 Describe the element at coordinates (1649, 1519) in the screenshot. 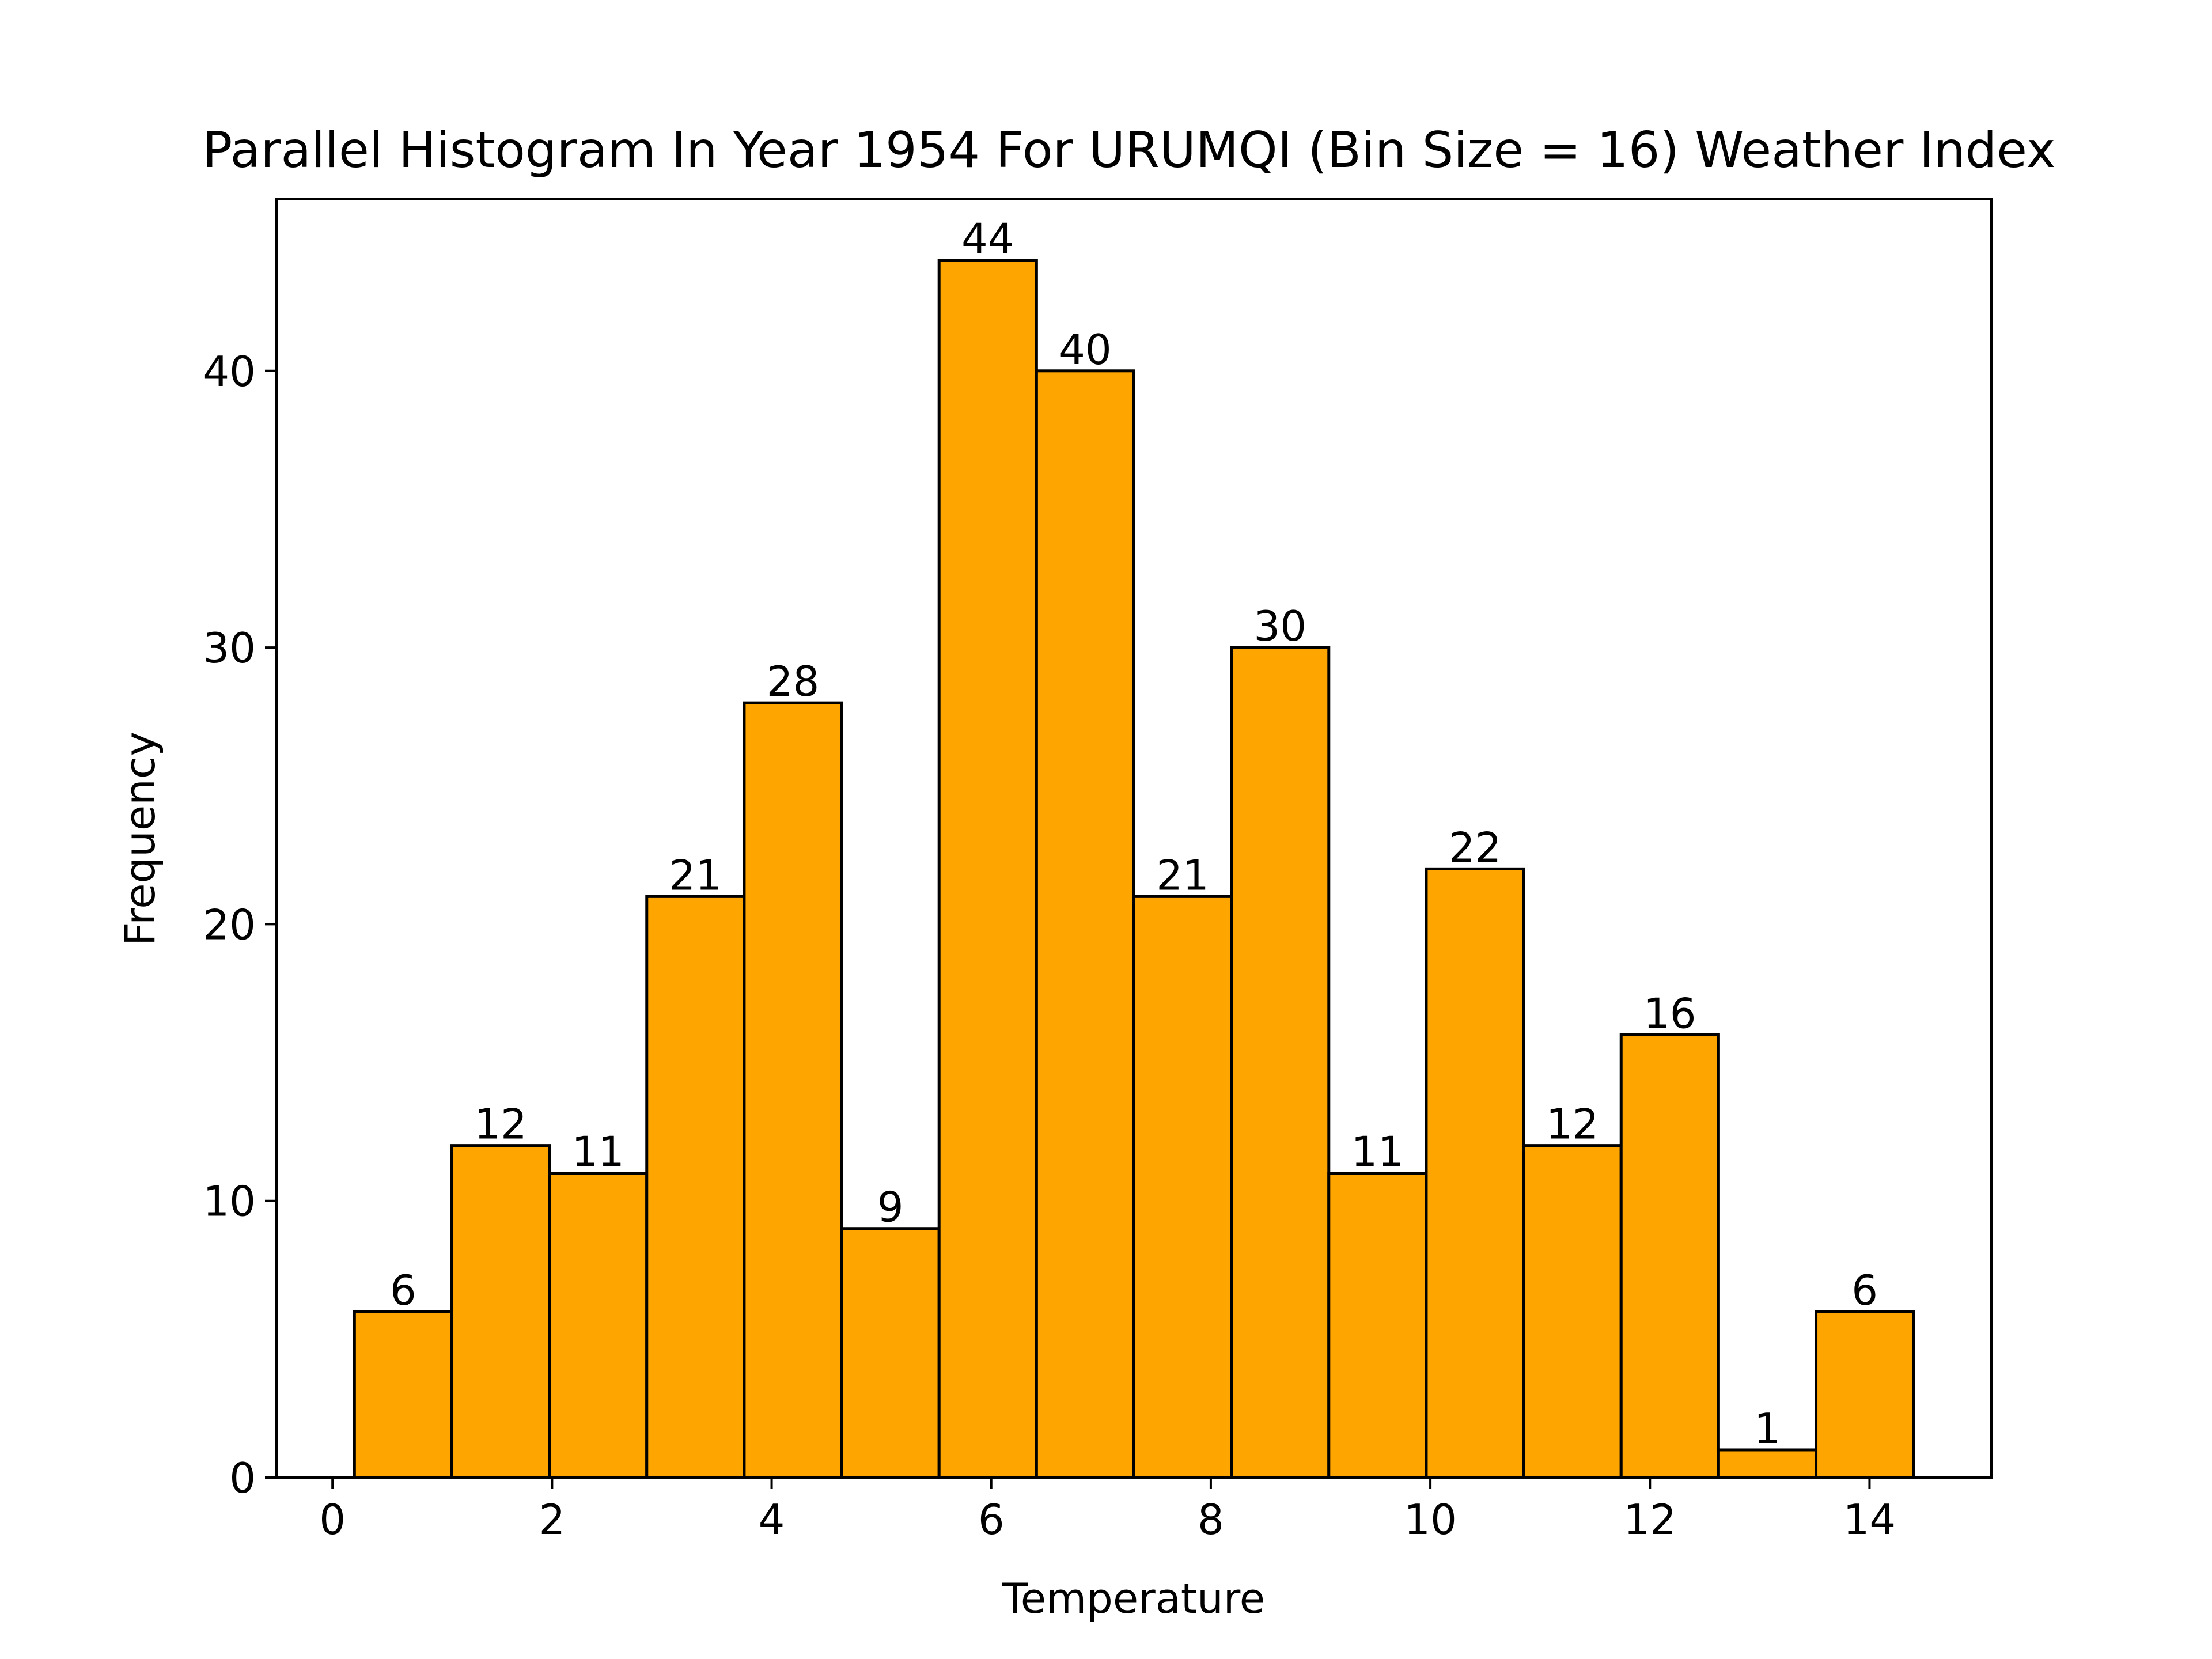

I see `x-tick-label: 12` at that location.